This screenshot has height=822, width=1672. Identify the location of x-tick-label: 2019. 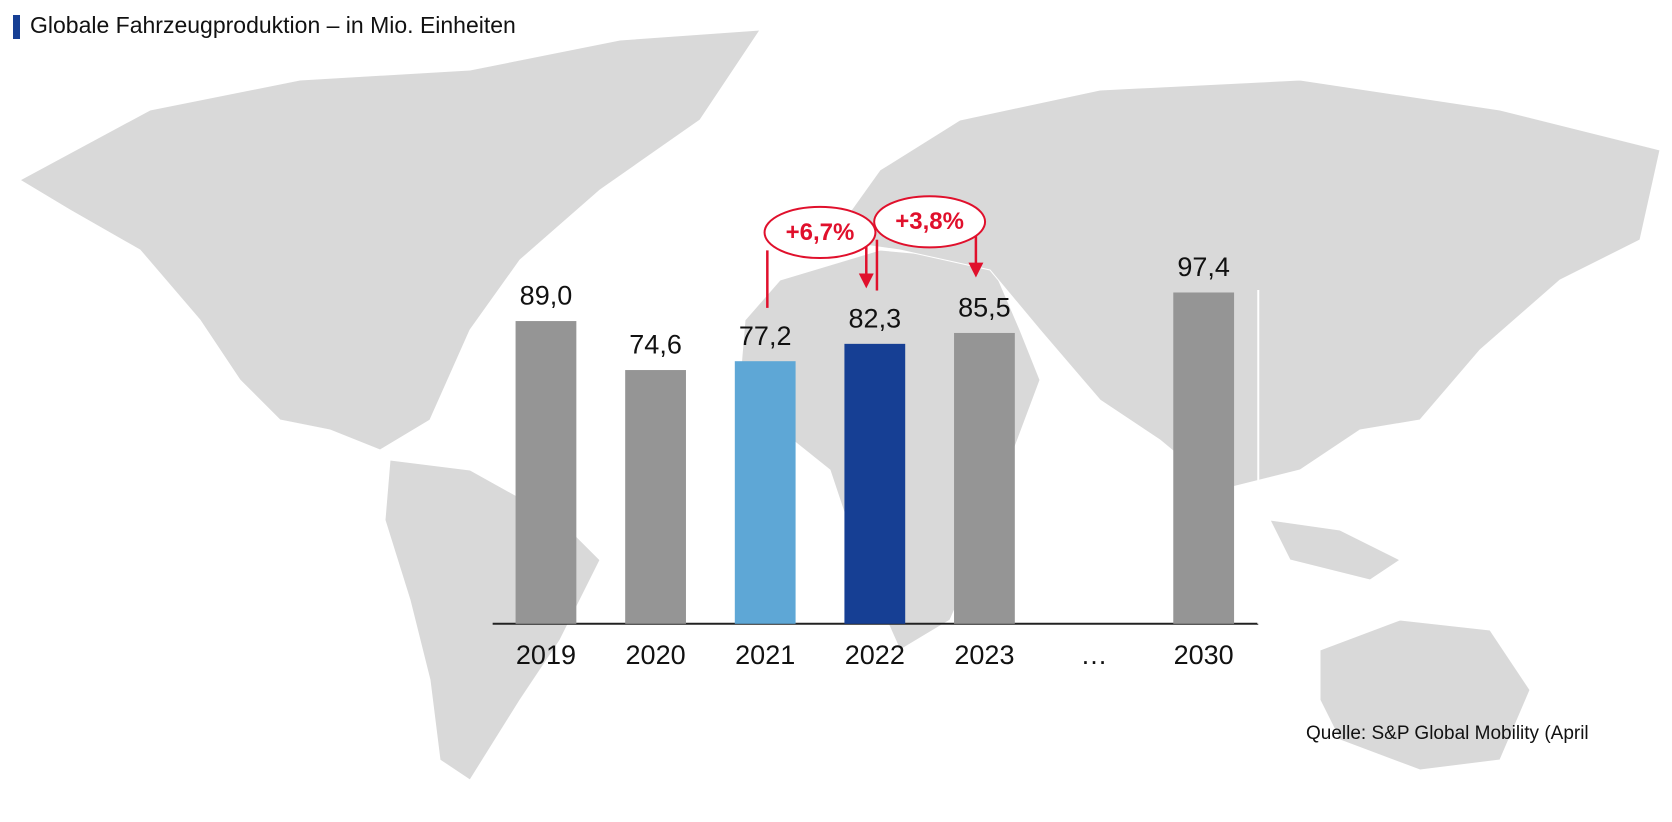
(546, 655).